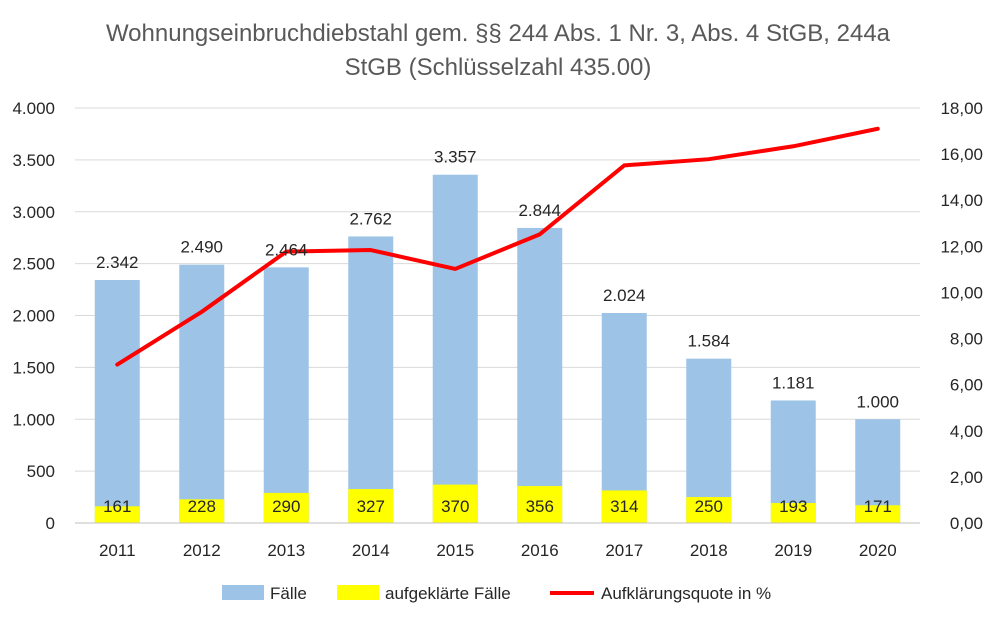 The image size is (999, 630). Describe the element at coordinates (708, 341) in the screenshot. I see `data-label-faelle: 1.584` at that location.